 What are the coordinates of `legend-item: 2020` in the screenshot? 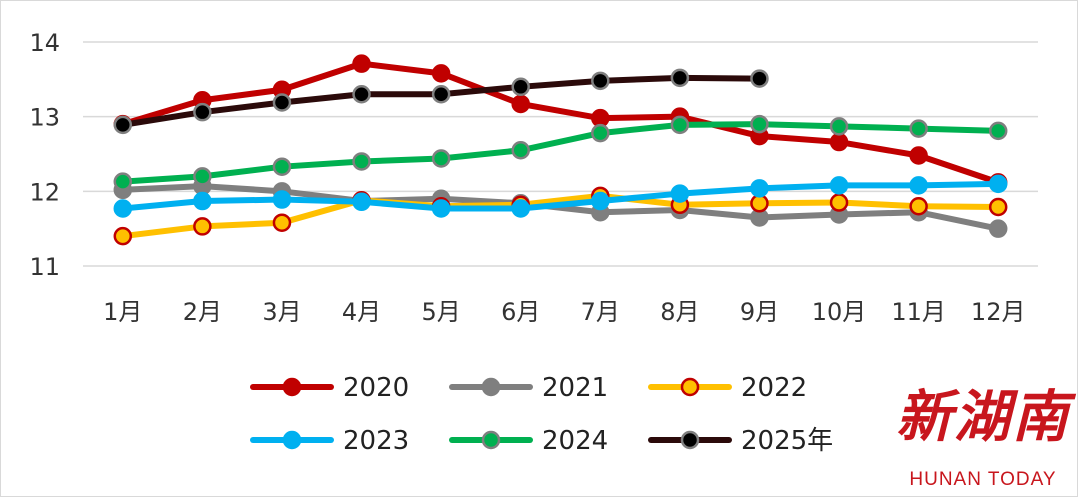 It's located at (329, 388).